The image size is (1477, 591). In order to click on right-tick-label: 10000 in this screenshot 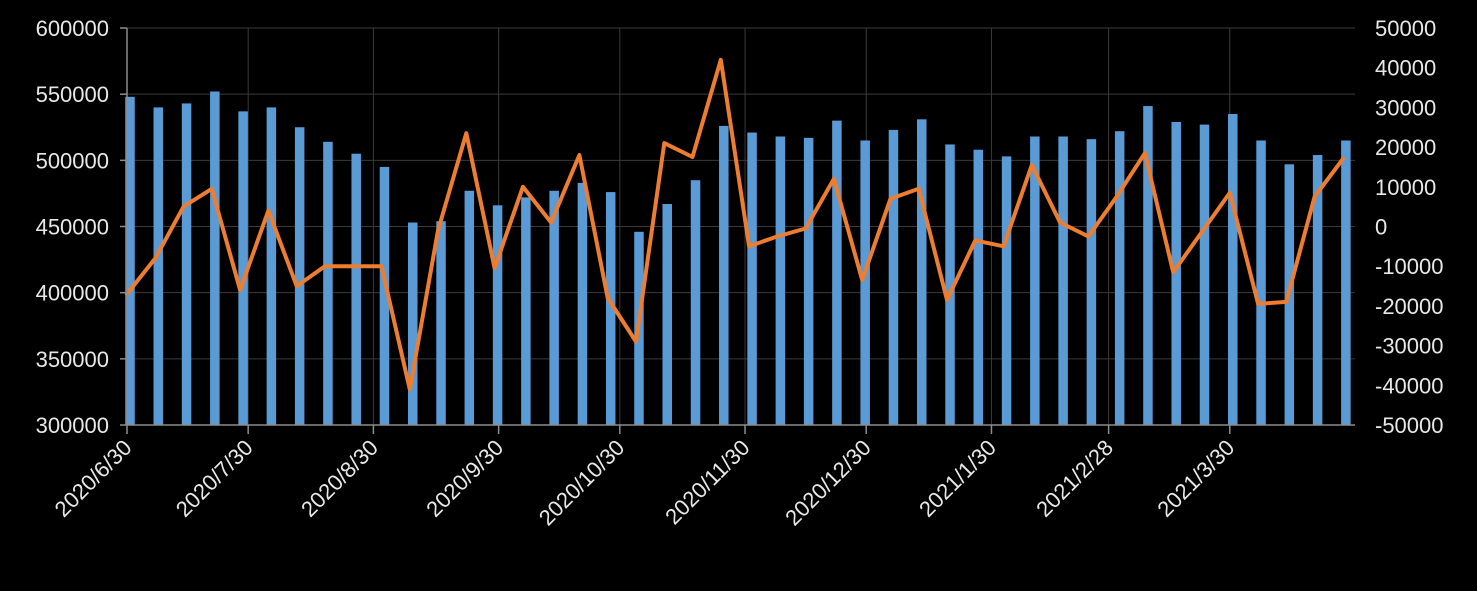, I will do `click(1405, 187)`.